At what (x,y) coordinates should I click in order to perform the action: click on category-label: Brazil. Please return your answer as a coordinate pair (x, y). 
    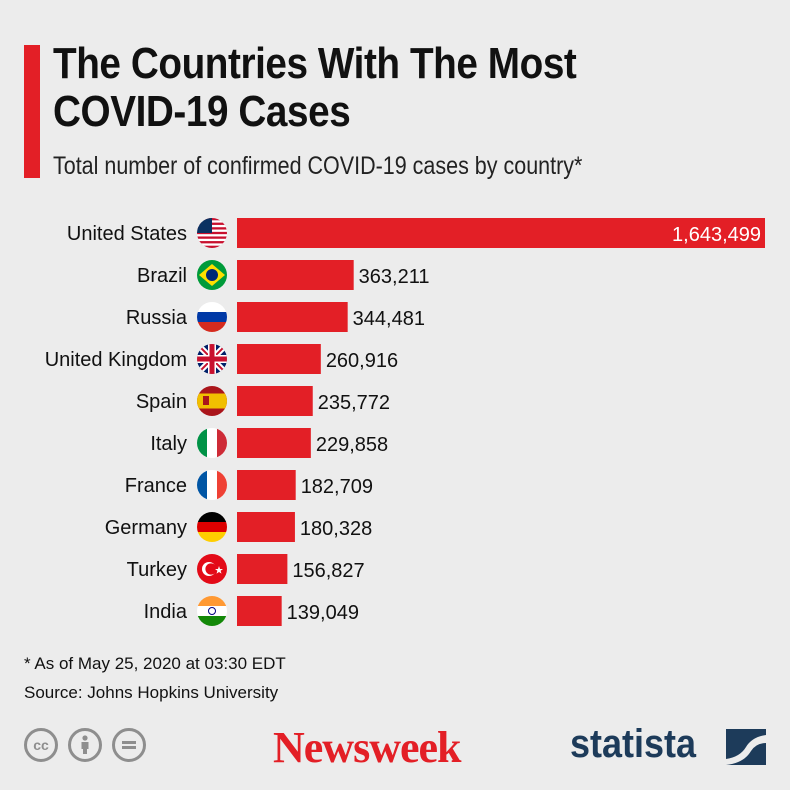
    Looking at the image, I should click on (162, 276).